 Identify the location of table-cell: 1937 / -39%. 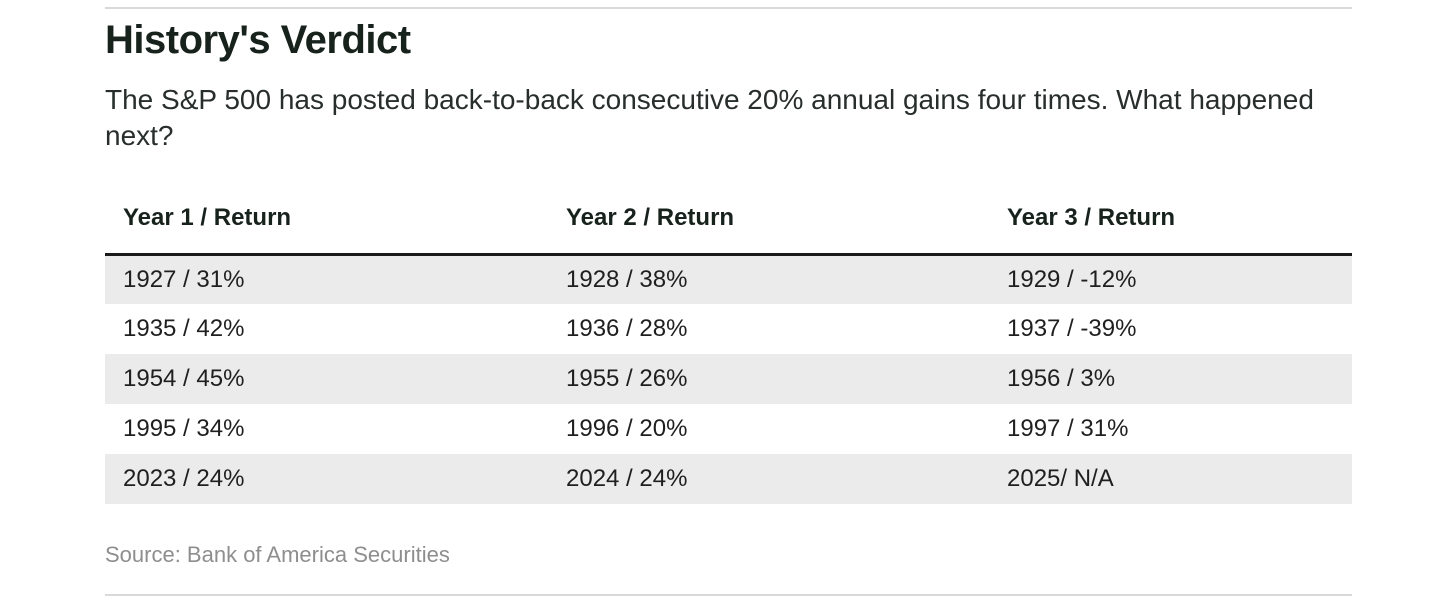
(1072, 328).